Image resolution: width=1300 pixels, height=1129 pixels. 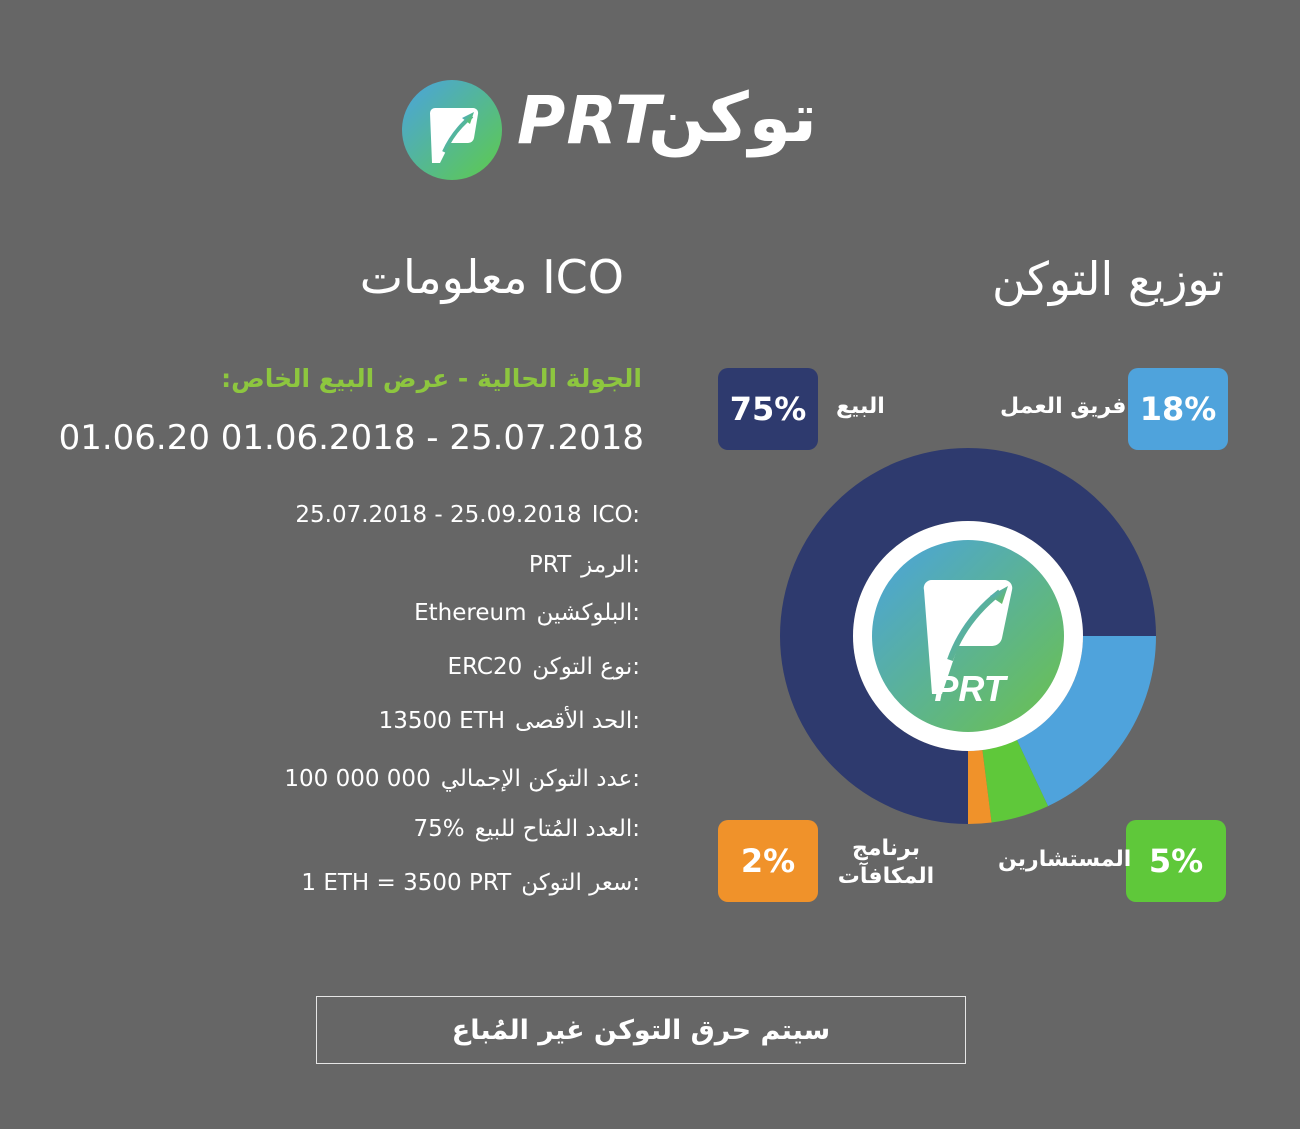 What do you see at coordinates (615, 515) in the screenshot?
I see `info-label: ICO:` at bounding box center [615, 515].